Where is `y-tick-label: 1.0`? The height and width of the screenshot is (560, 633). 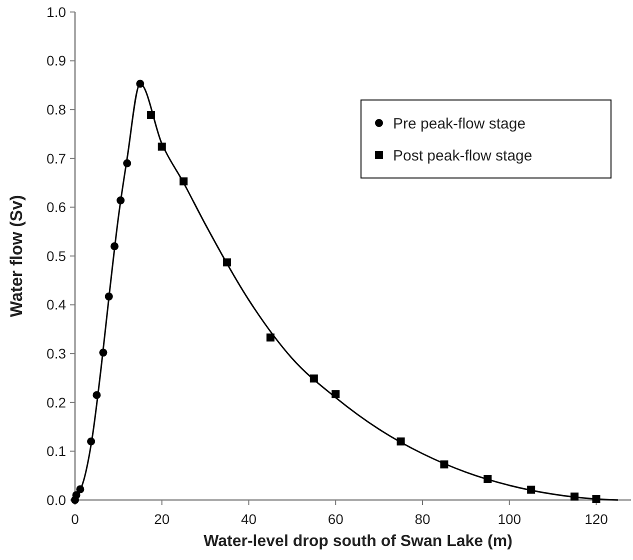 y-tick-label: 1.0 is located at coordinates (56, 12).